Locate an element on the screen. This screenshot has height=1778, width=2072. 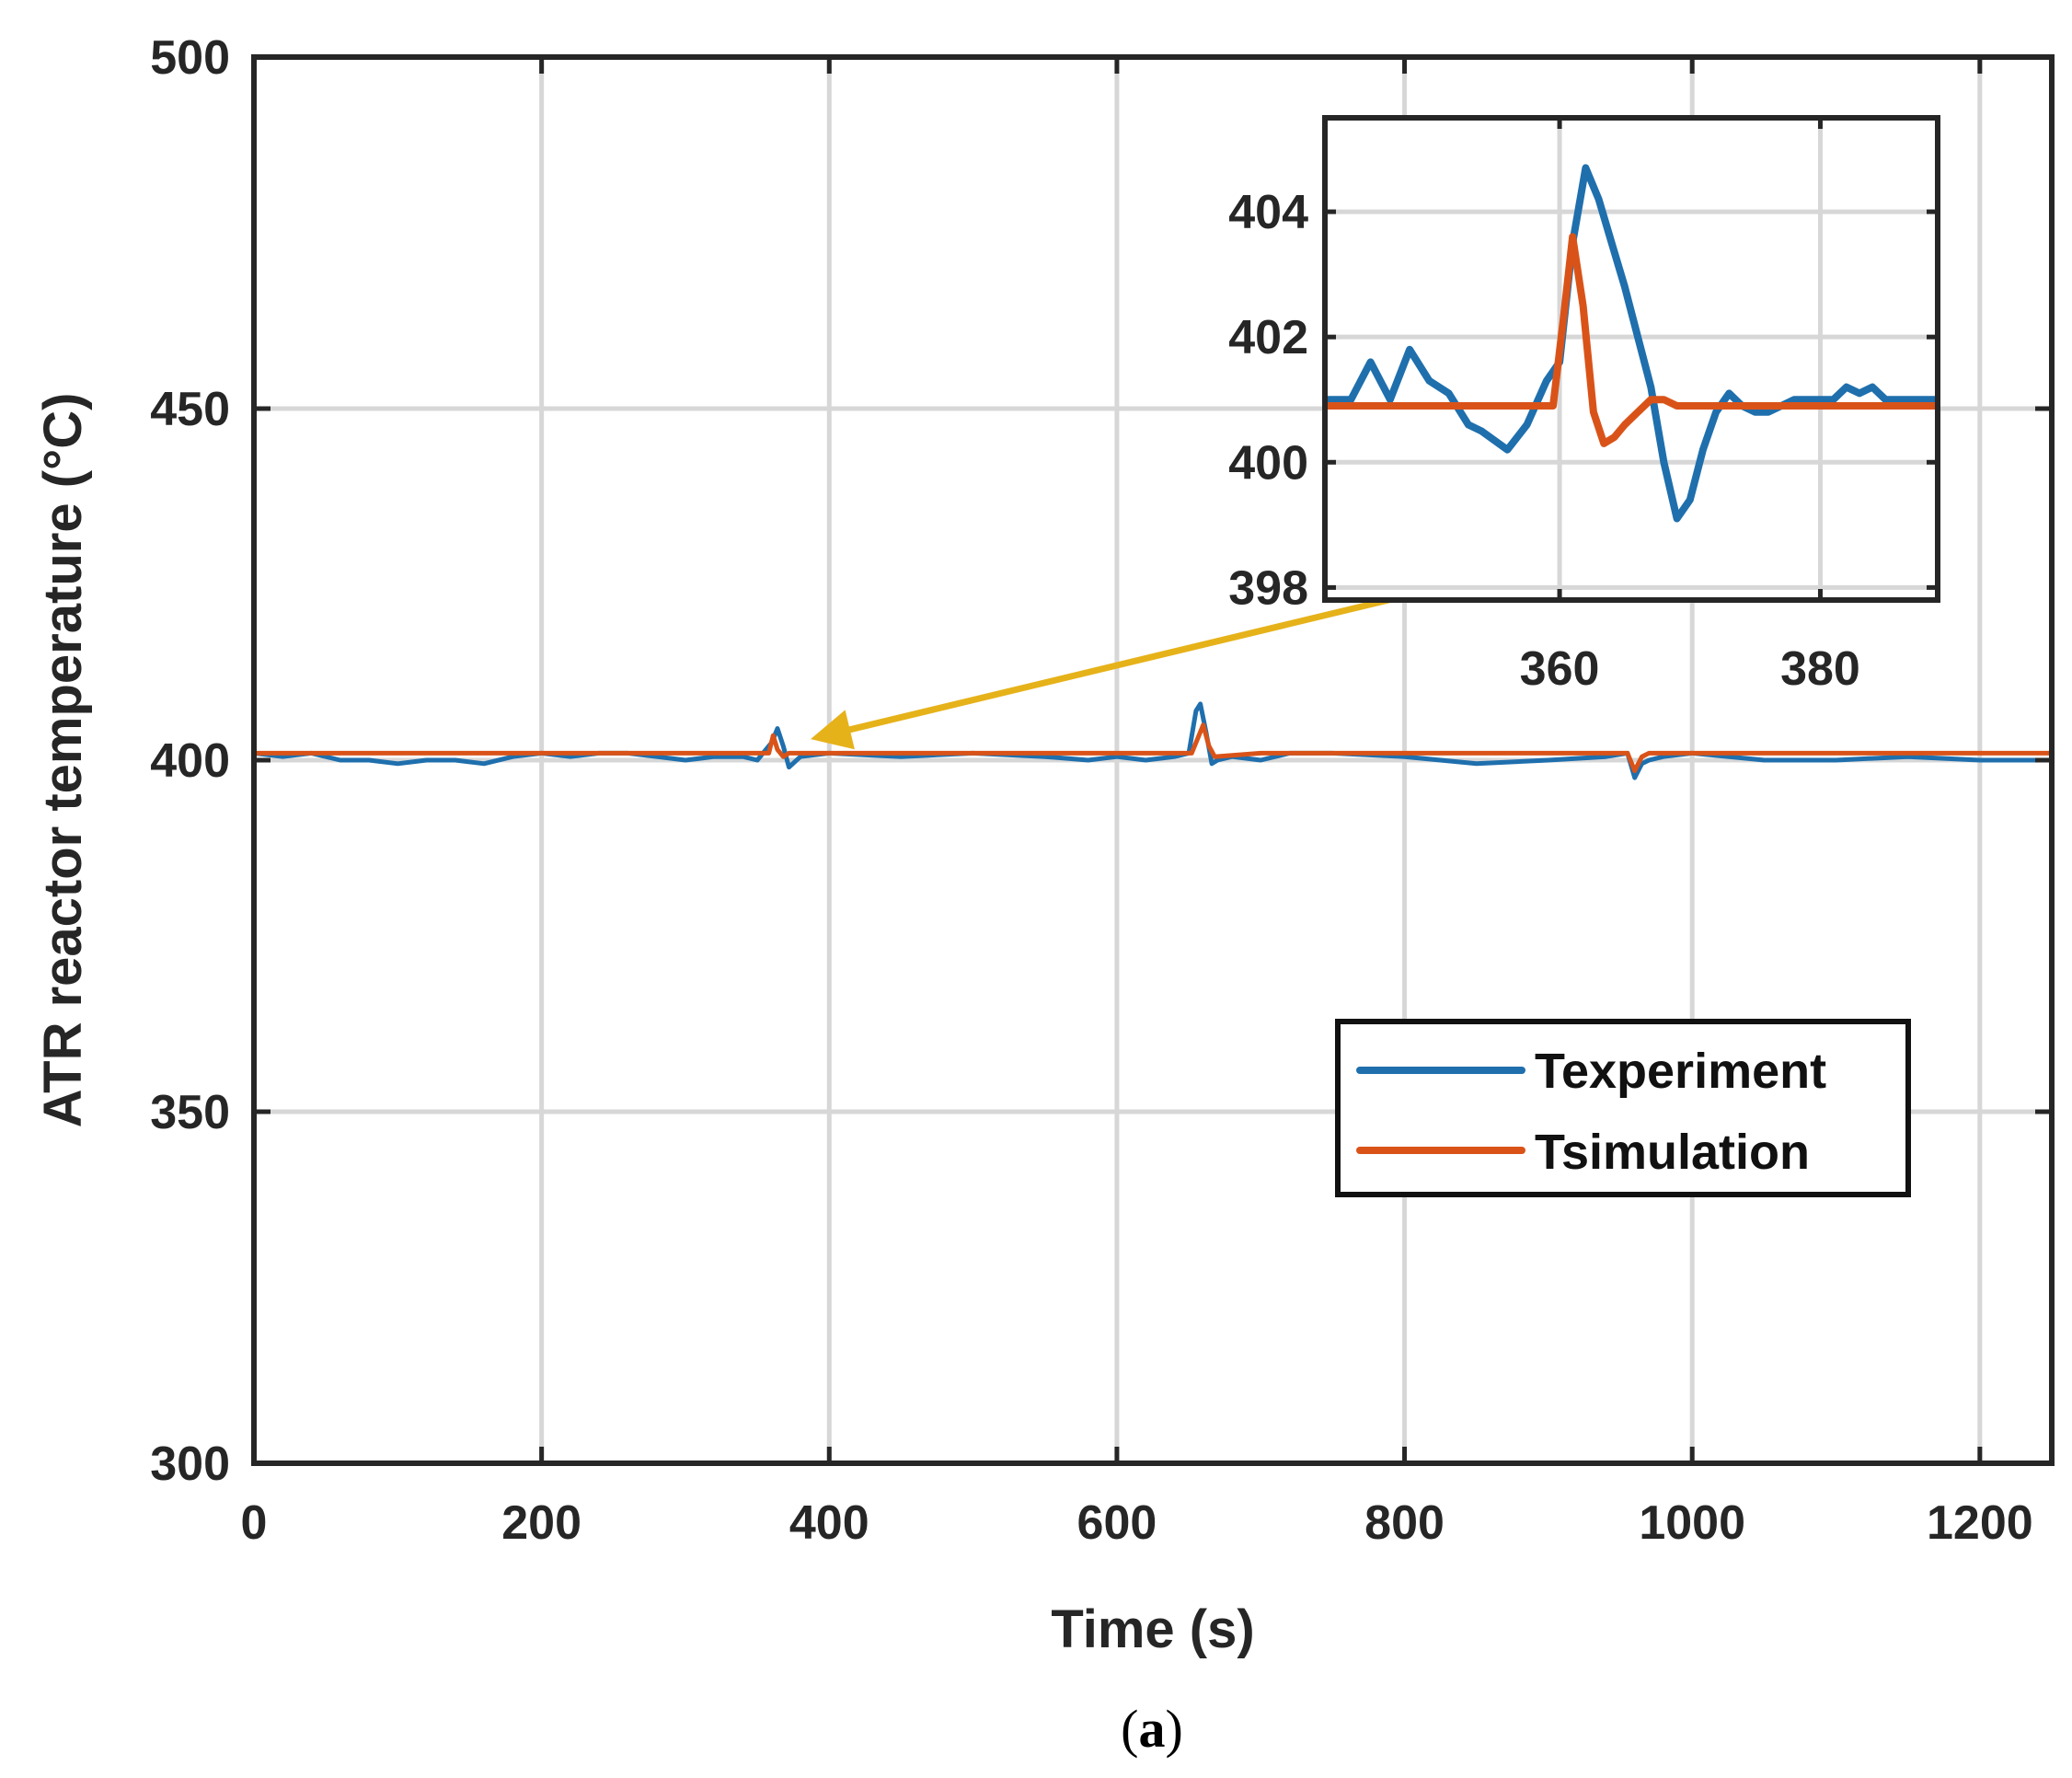
inset-y-tick-label: 400 is located at coordinates (1268, 463).